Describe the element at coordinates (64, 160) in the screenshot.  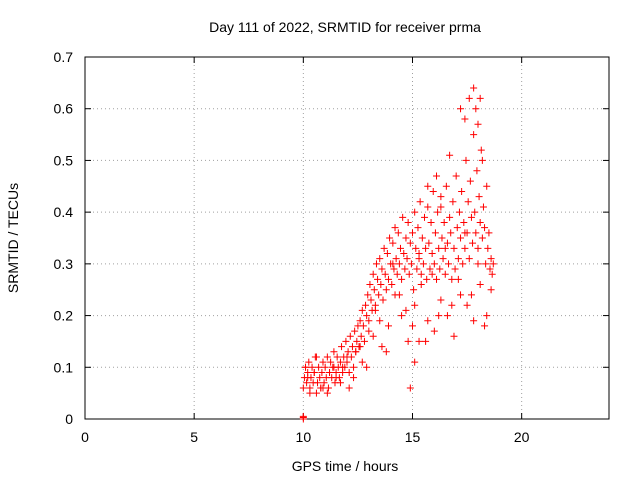
I see `y-tick-label: 0.5` at that location.